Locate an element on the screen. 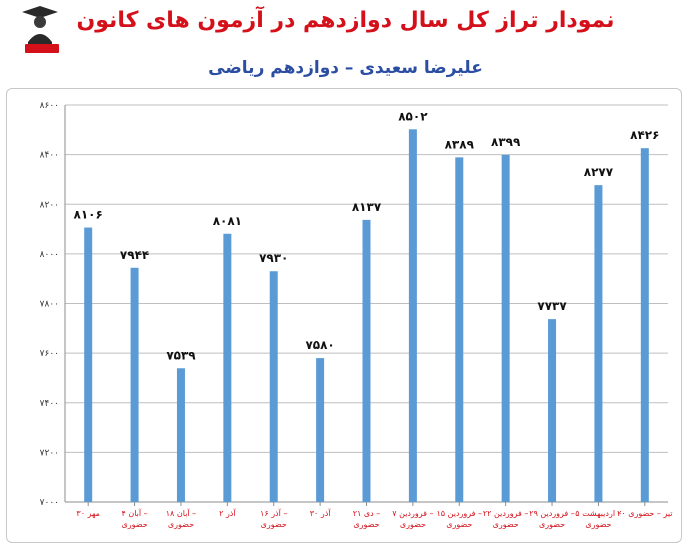  x-tick-label: ۳۰ آذر is located at coordinates (321, 513).